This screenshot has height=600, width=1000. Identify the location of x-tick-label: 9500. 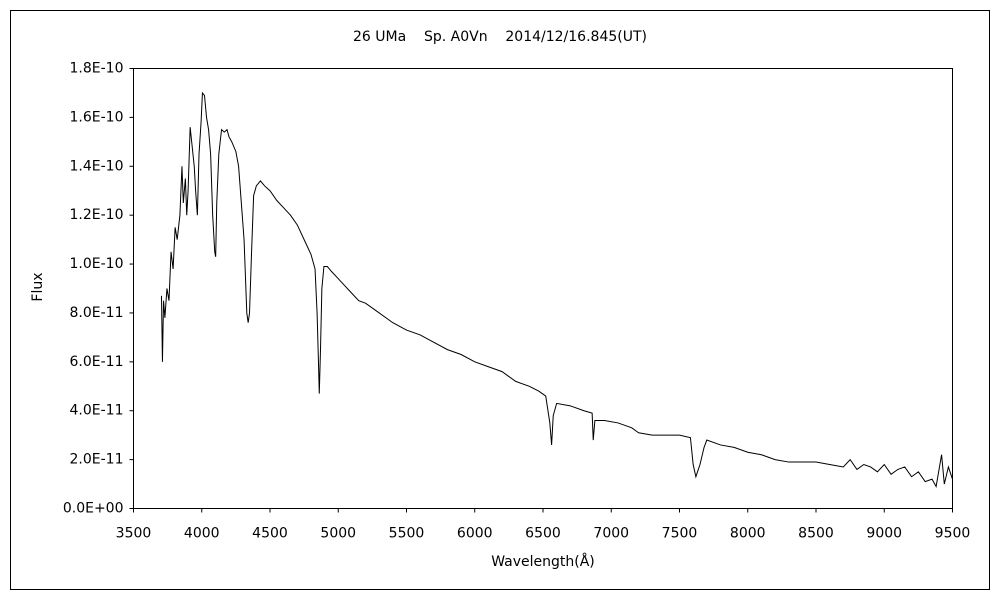
(953, 534).